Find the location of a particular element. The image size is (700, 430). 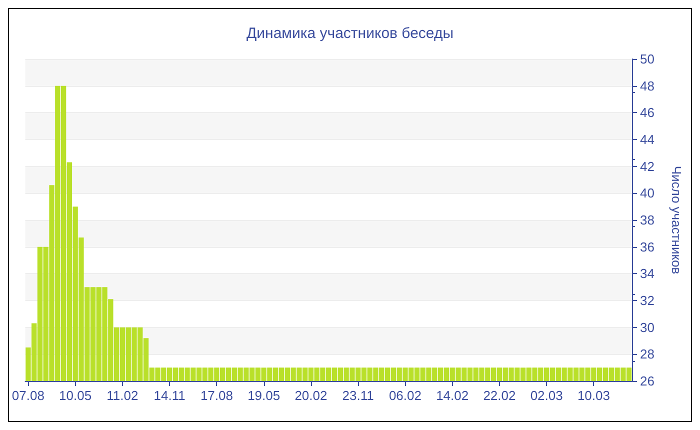

x-tick-label: 10.05 is located at coordinates (75, 395).